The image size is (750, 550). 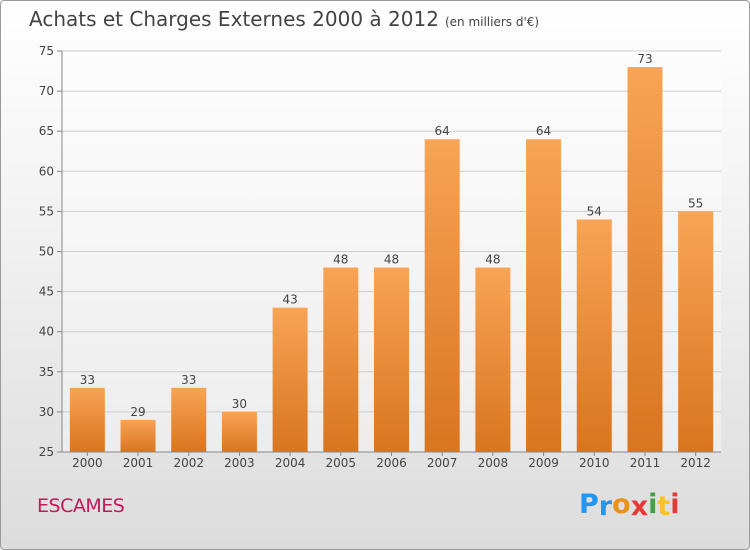 What do you see at coordinates (442, 295) in the screenshot?
I see `bar-2007` at bounding box center [442, 295].